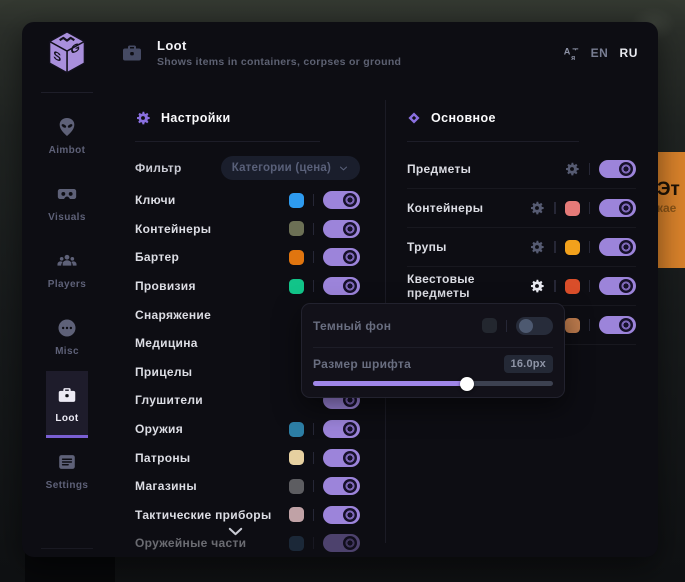 This screenshot has height=582, width=685. I want to click on sidebar-item-loot: Loot, so click(67, 404).